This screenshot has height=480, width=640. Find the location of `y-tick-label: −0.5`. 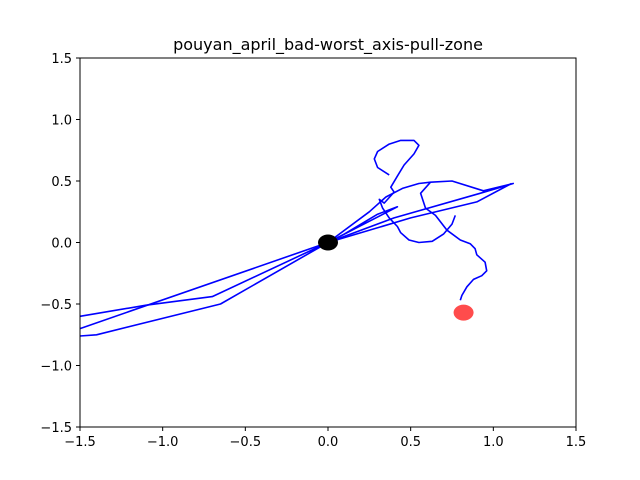

y-tick-label: −0.5 is located at coordinates (56, 305).